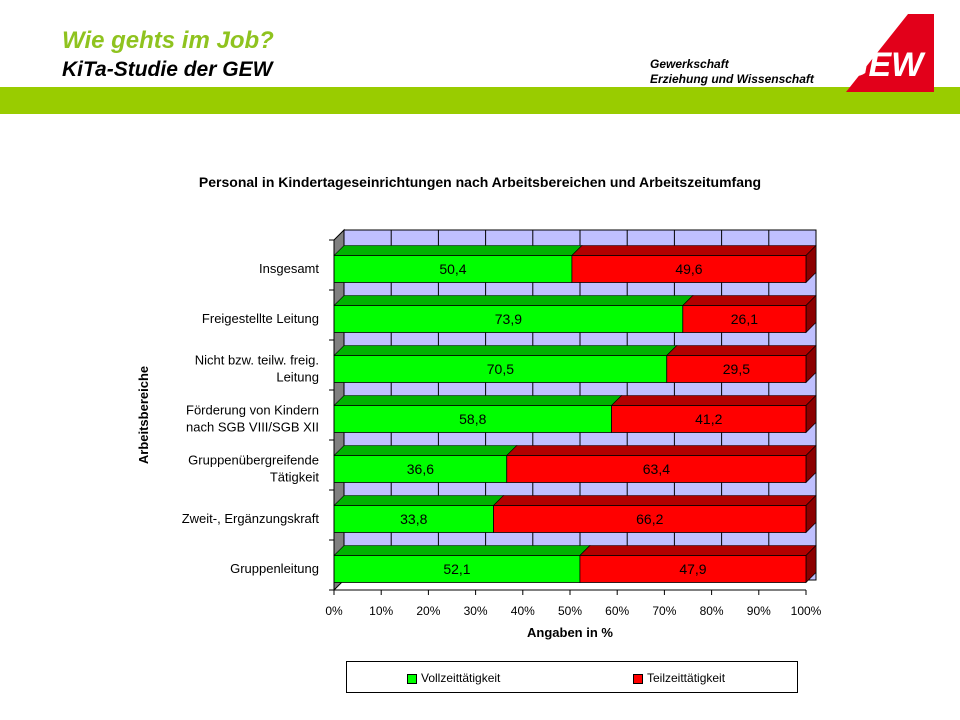 Image resolution: width=960 pixels, height=720 pixels. I want to click on org-name-line2: Erziehung und Wissenschaft, so click(732, 79).